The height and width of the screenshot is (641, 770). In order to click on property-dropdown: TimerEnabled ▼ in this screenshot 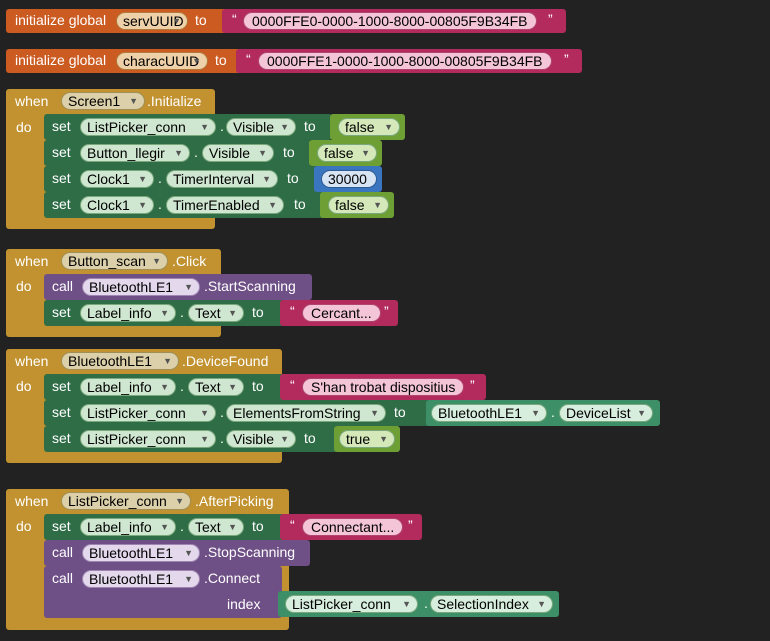, I will do `click(225, 205)`.